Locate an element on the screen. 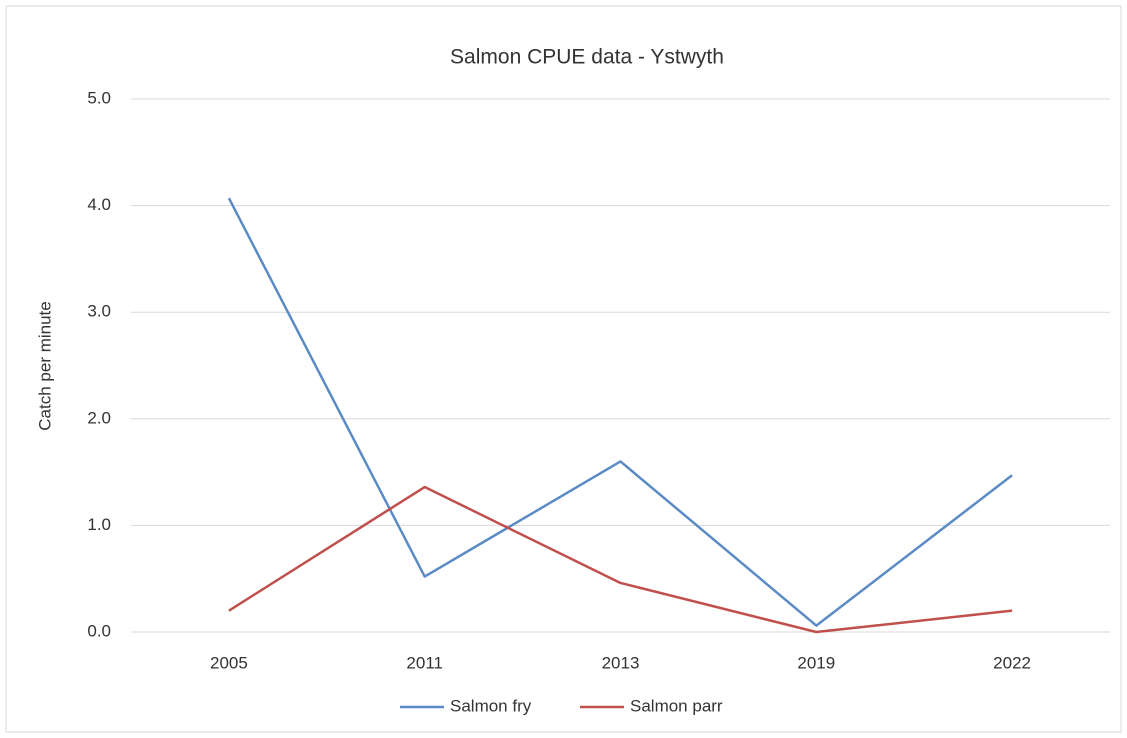  x-tick-label: 2005 is located at coordinates (229, 662).